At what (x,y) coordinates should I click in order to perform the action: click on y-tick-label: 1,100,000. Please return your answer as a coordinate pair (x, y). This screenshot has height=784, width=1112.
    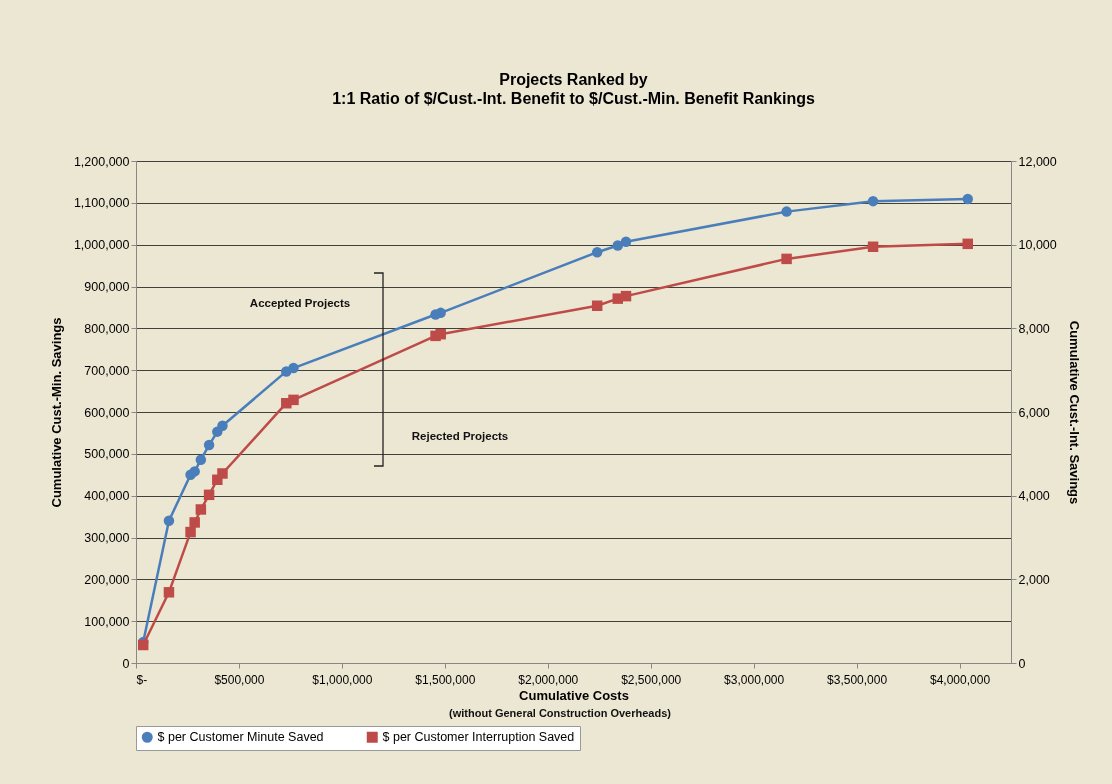
    Looking at the image, I should click on (101, 203).